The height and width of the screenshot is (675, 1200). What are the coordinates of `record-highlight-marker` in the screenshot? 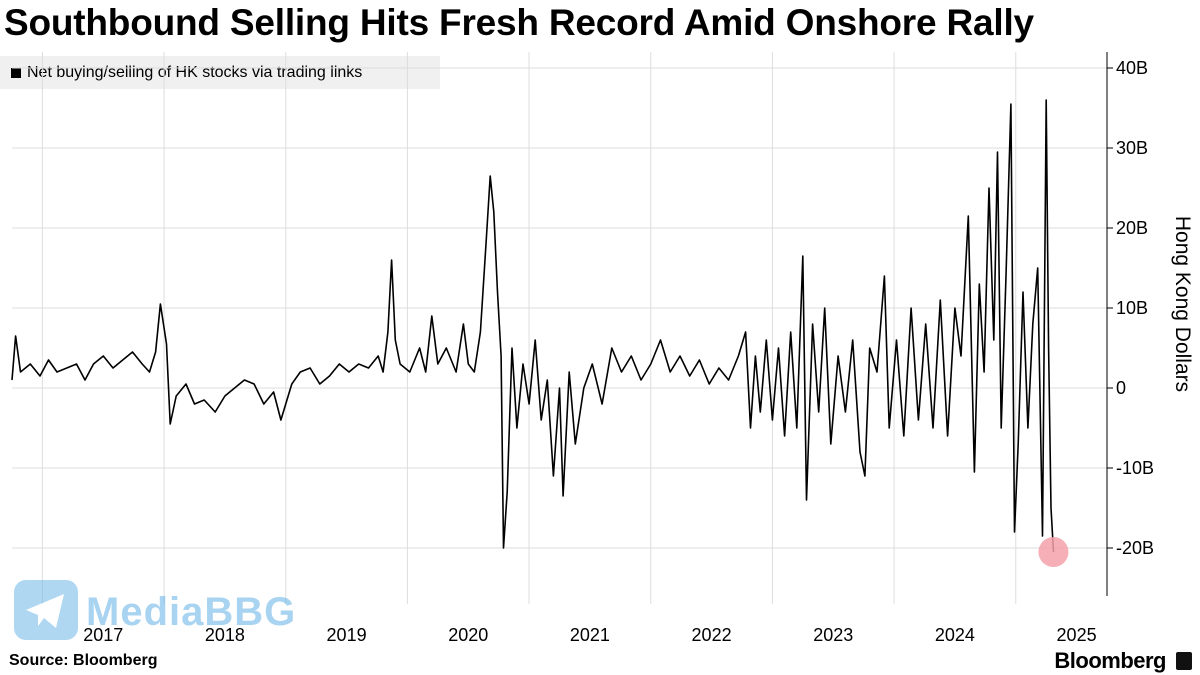 It's located at (1053, 552).